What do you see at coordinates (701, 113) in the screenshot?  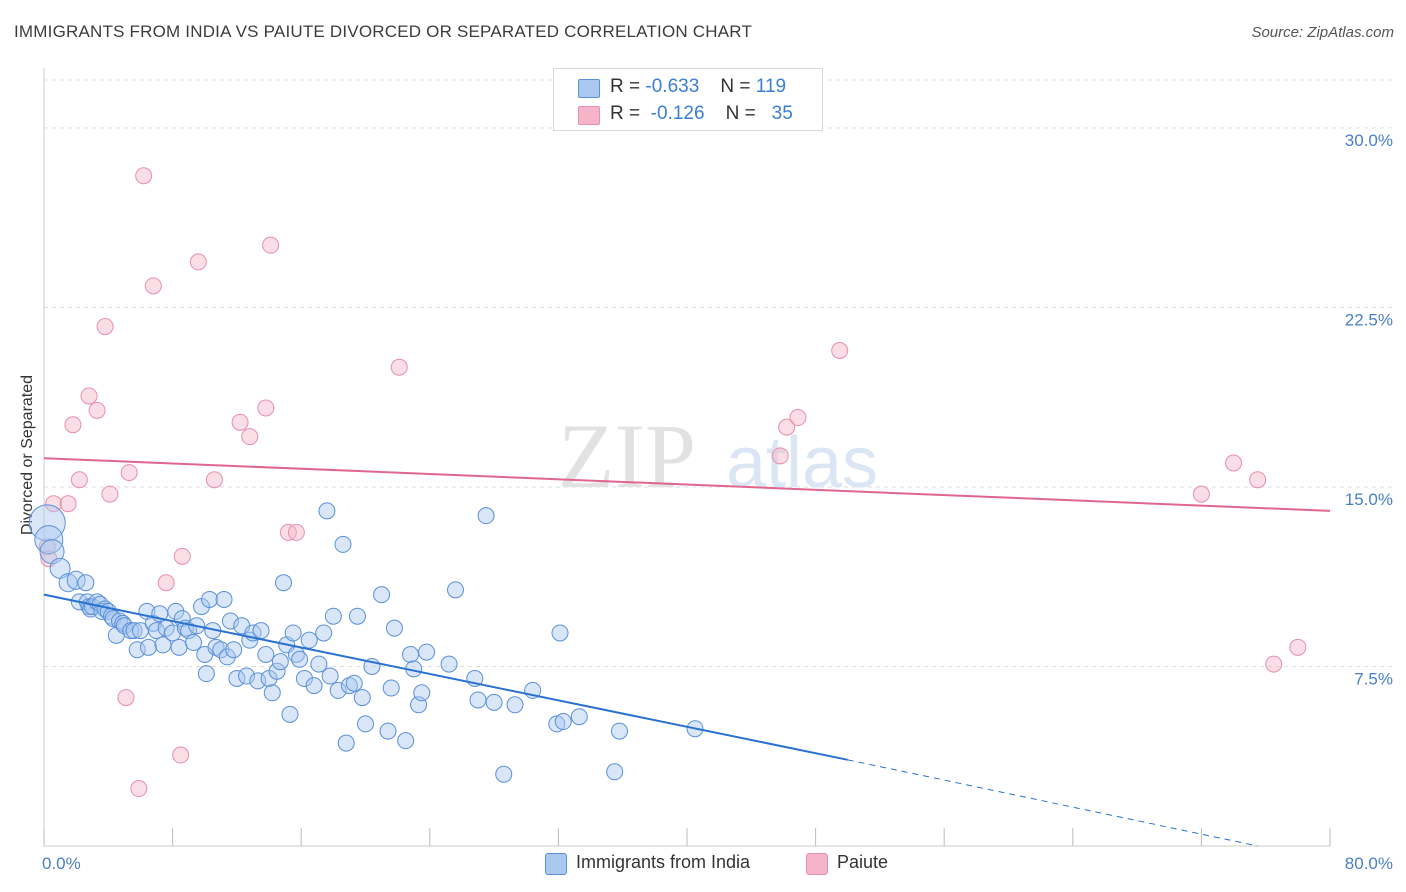 I see `legend-stats-paiute: R = -0.126 N = 35` at bounding box center [701, 113].